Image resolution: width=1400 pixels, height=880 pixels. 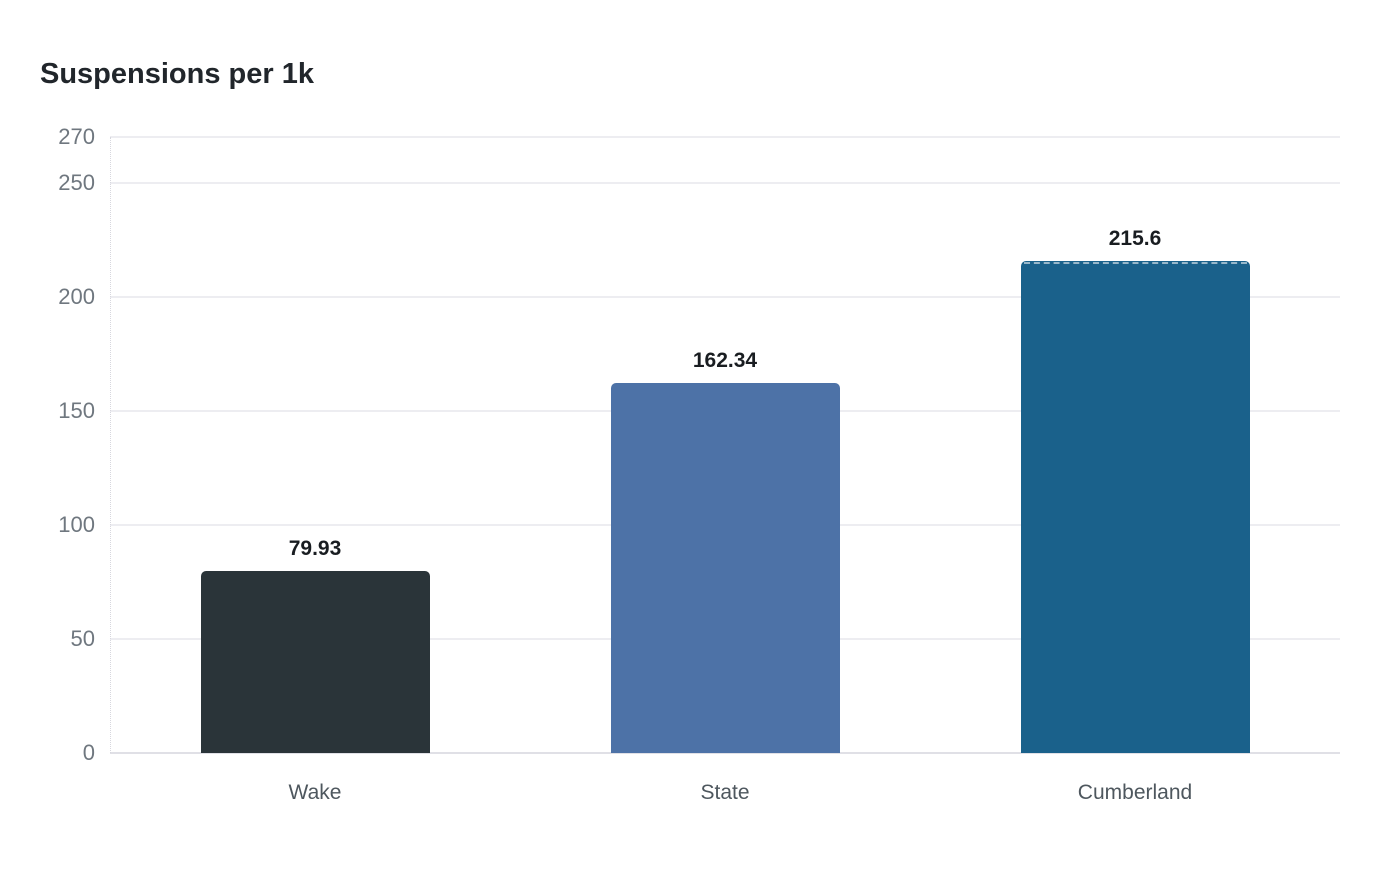 What do you see at coordinates (1135, 263) in the screenshot?
I see `highlight-dash-line` at bounding box center [1135, 263].